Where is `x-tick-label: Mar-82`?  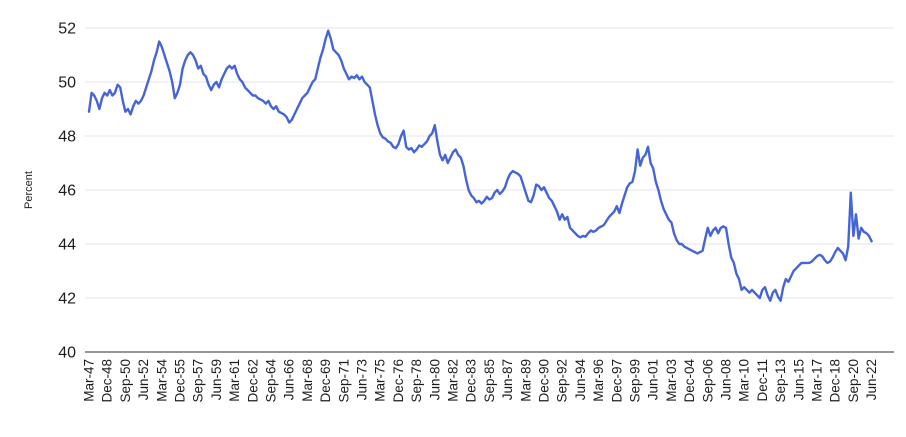
x-tick-label: Mar-82 is located at coordinates (453, 380).